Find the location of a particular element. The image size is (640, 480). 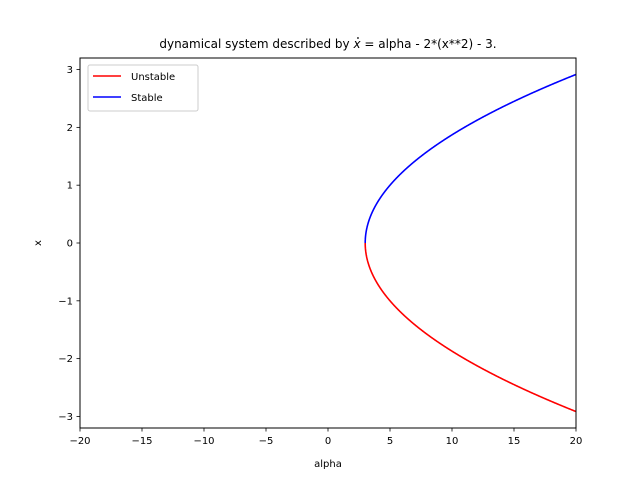

x-tick-label: 20 is located at coordinates (576, 441).